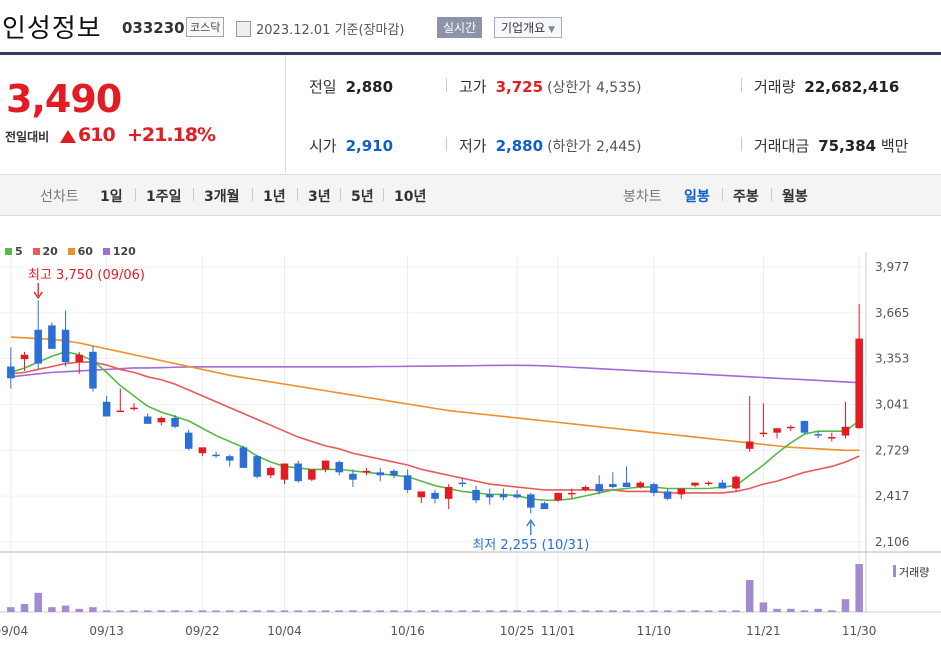 This screenshot has height=649, width=941. Describe the element at coordinates (746, 197) in the screenshot. I see `candle-weekly: 주봉` at that location.